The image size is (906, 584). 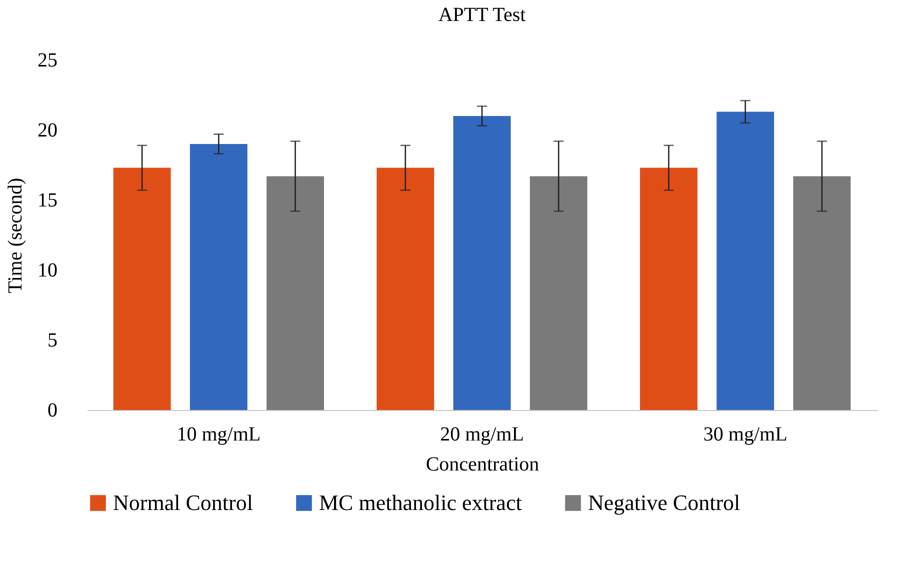 What do you see at coordinates (15, 236) in the screenshot?
I see `y-axis-title: Time (second)` at bounding box center [15, 236].